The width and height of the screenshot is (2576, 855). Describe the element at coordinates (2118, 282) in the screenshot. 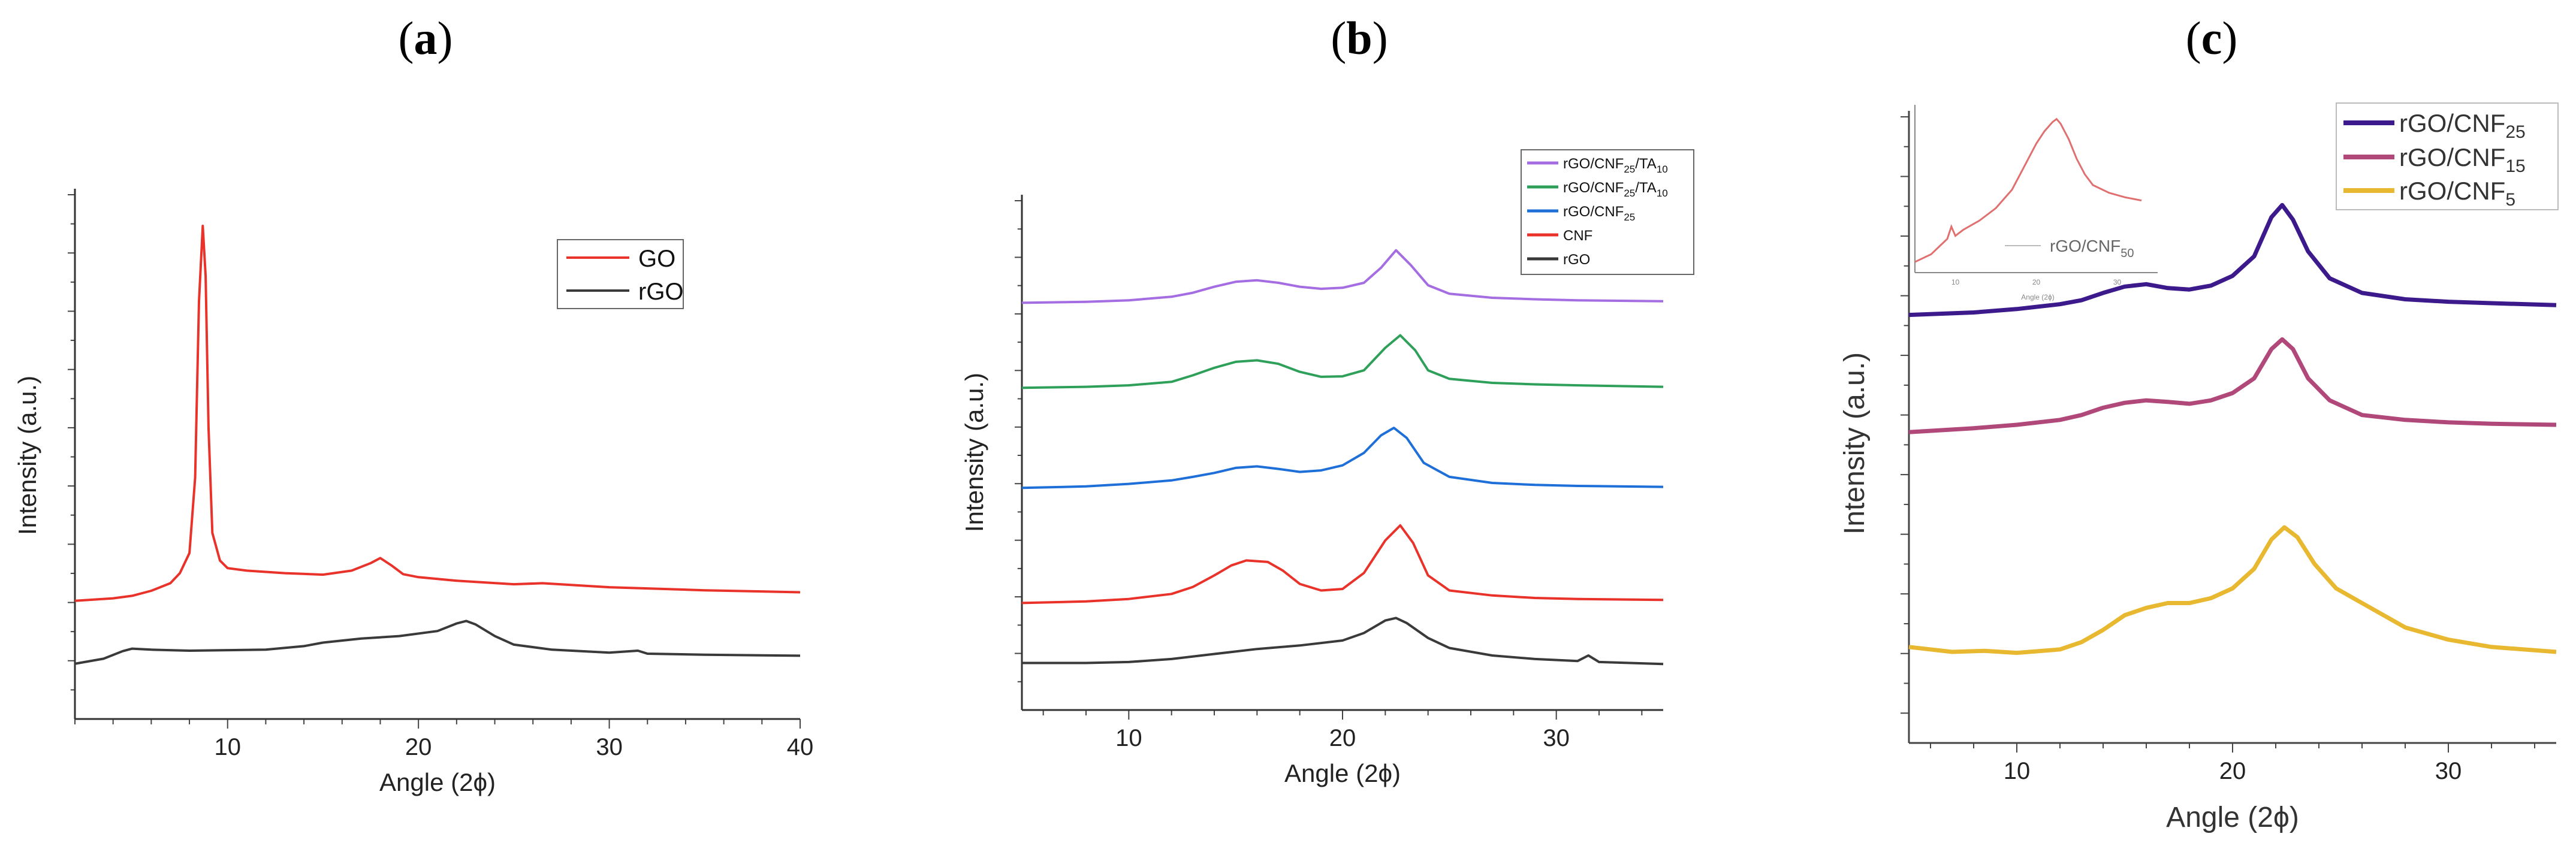

I see `inset-tick-label: 30` at that location.